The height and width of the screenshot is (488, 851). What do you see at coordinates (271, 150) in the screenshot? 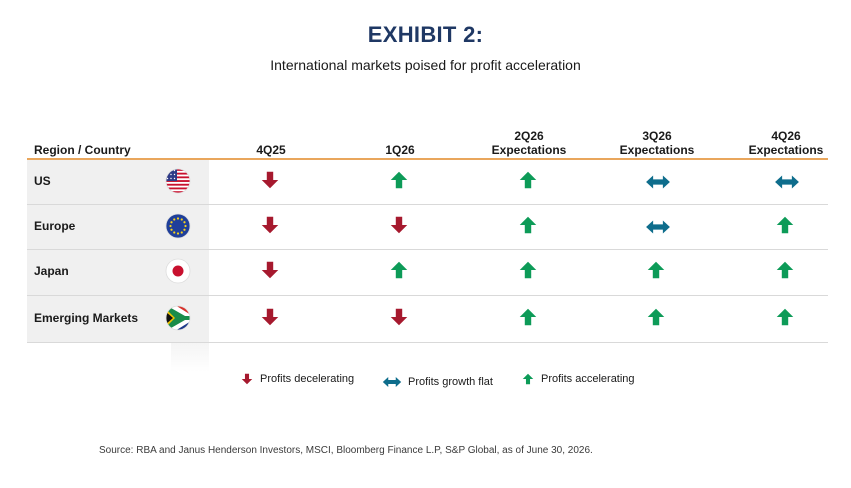
I see `column-header-1: 4Q25` at bounding box center [271, 150].